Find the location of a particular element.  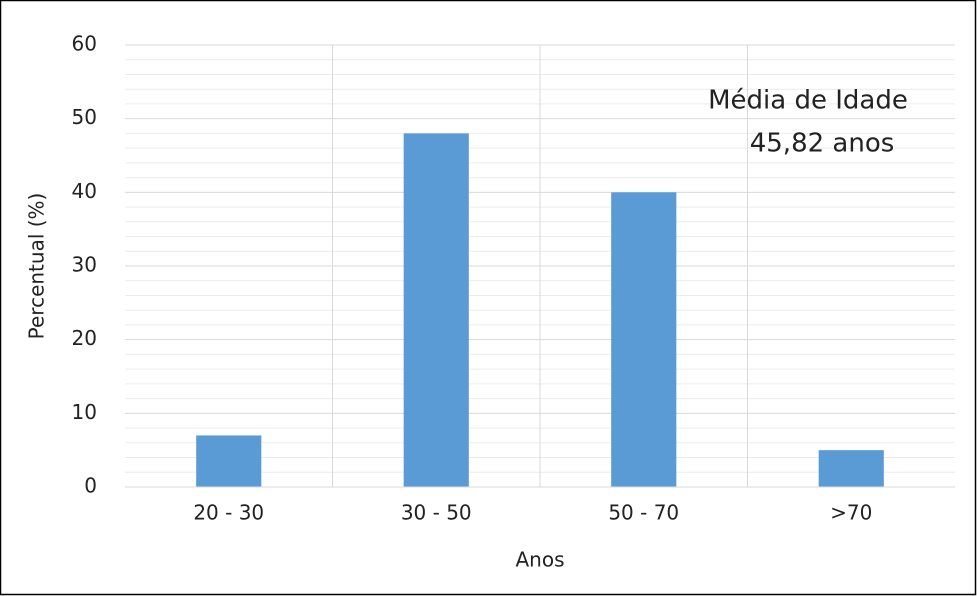

x-tick-label: 50 - 70 is located at coordinates (643, 513).